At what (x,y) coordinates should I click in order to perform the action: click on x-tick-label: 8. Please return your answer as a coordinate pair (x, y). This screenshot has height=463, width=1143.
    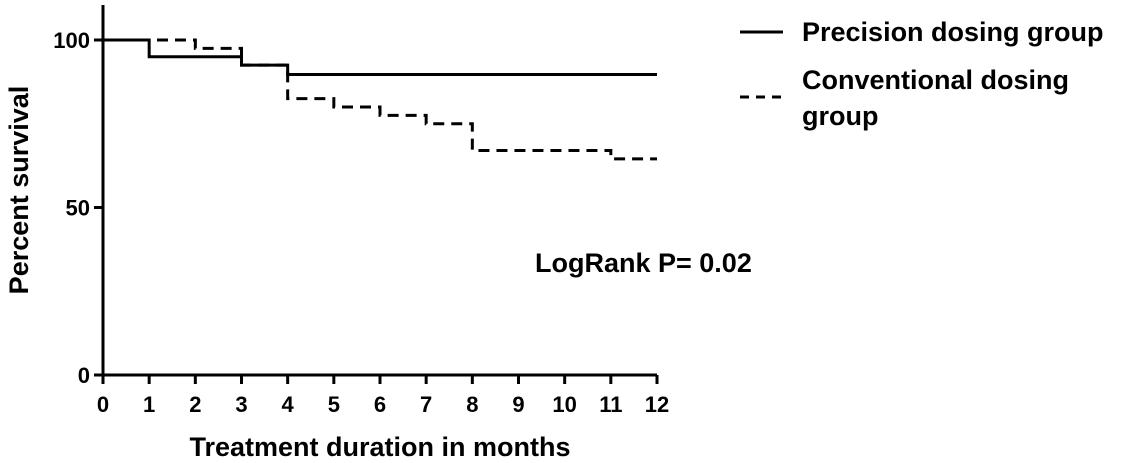
    Looking at the image, I should click on (472, 404).